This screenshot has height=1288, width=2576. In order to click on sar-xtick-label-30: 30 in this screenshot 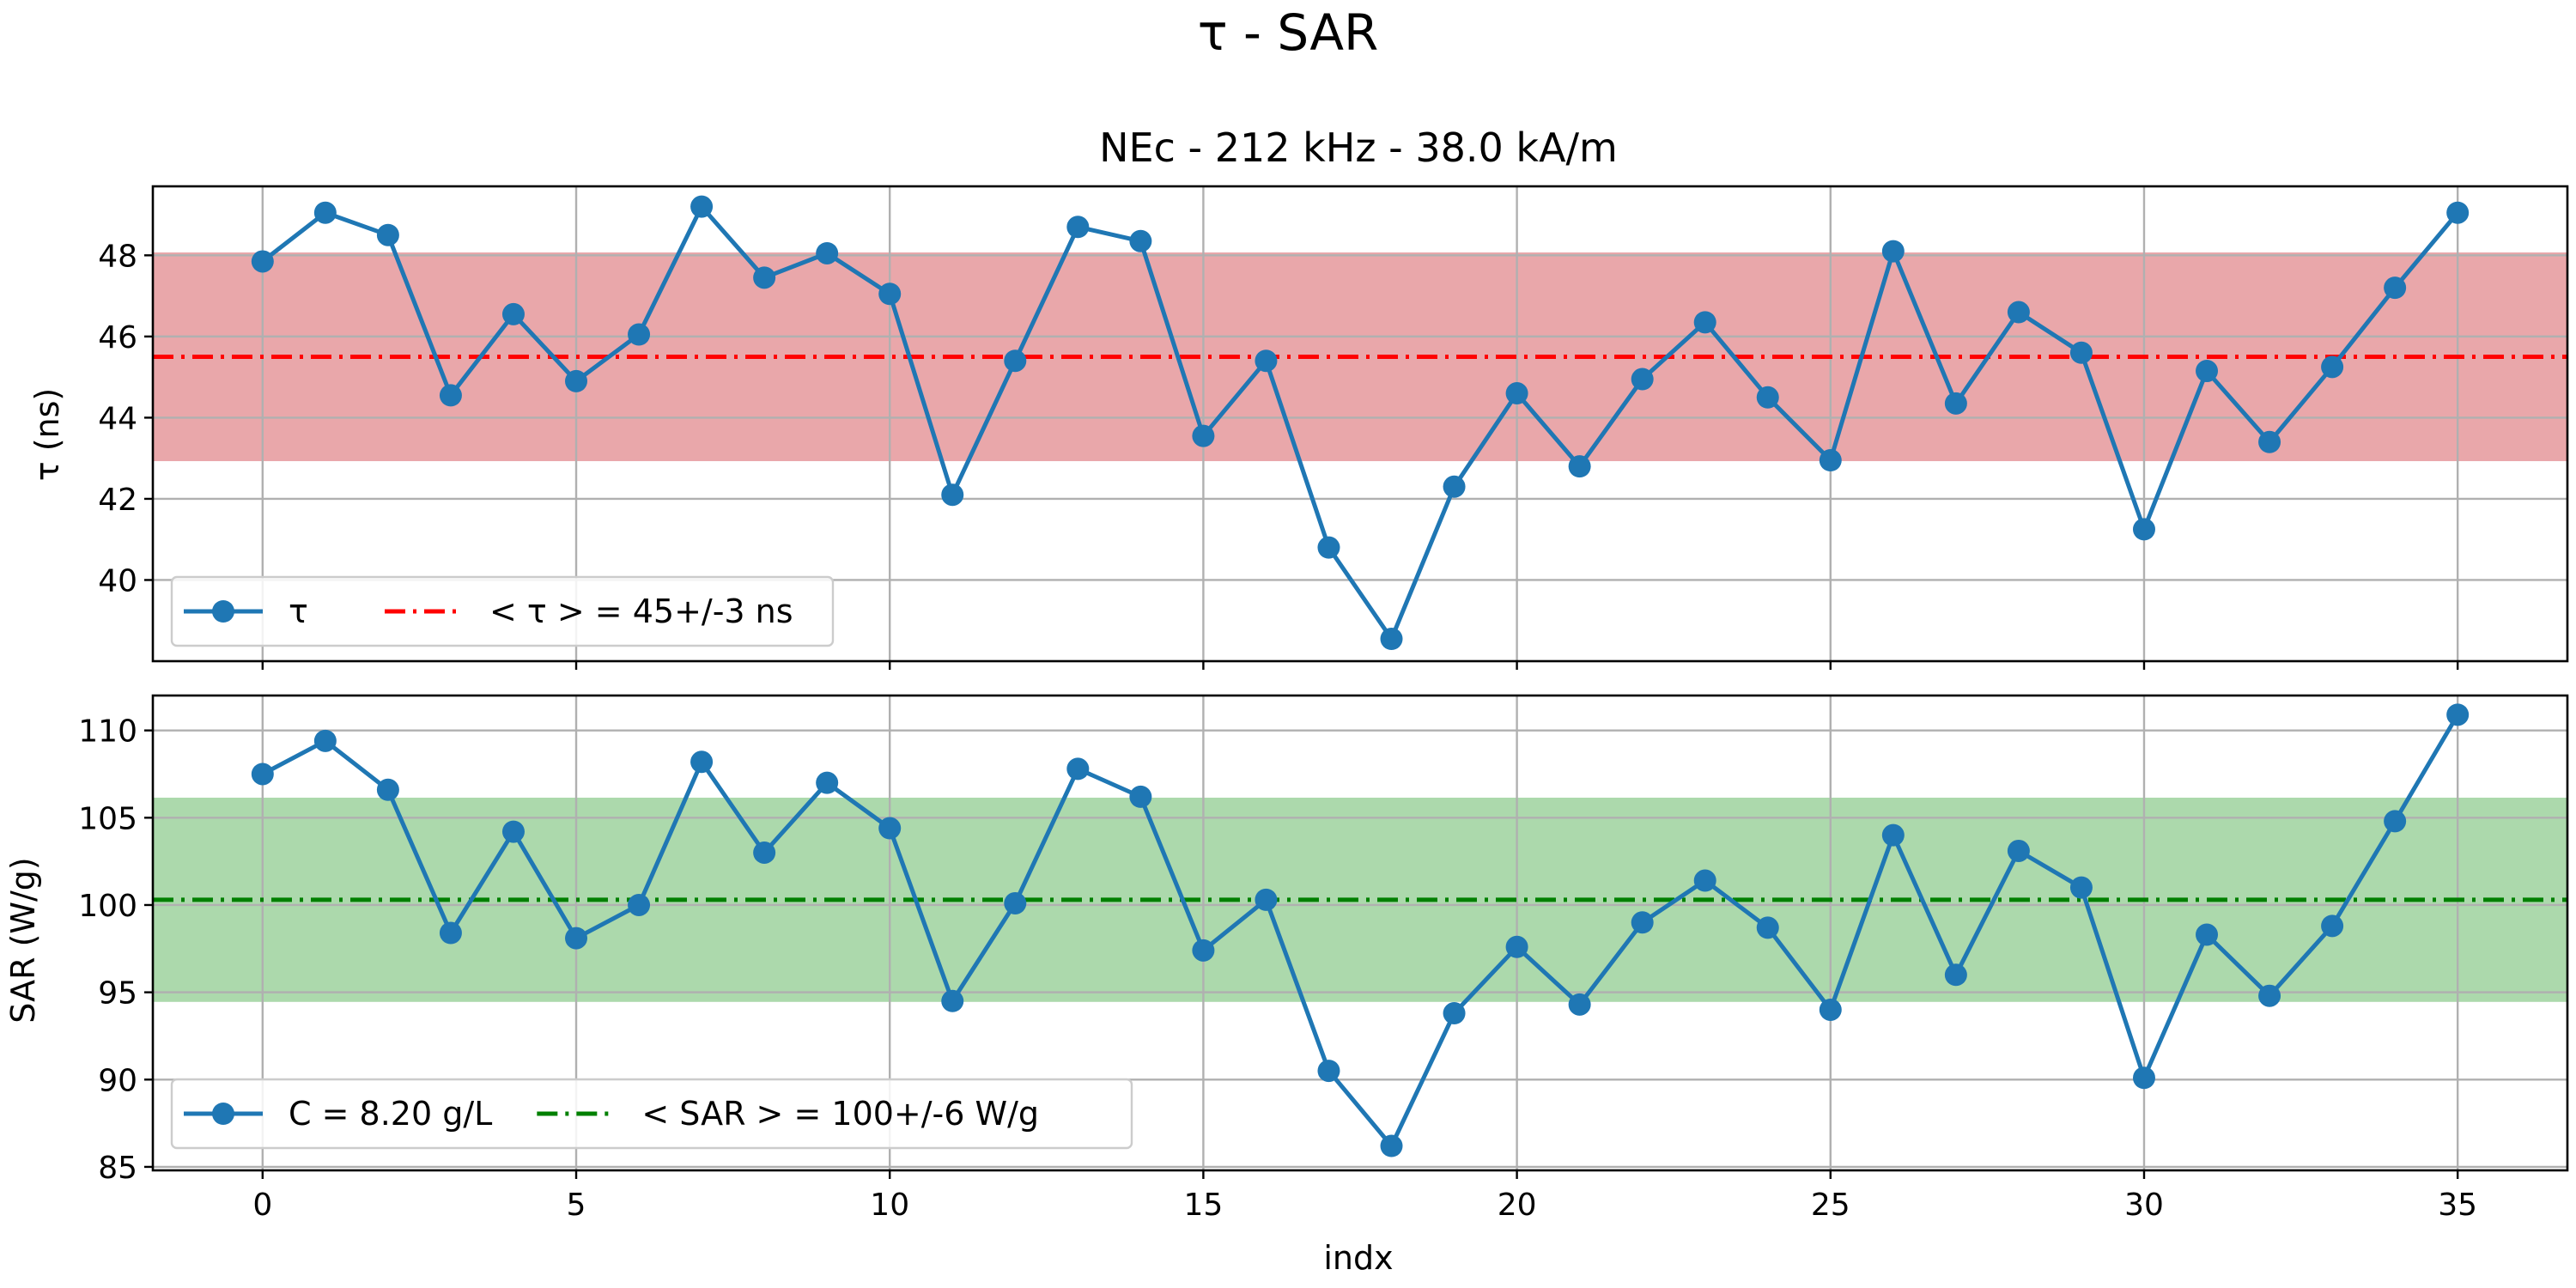, I will do `click(2144, 1206)`.